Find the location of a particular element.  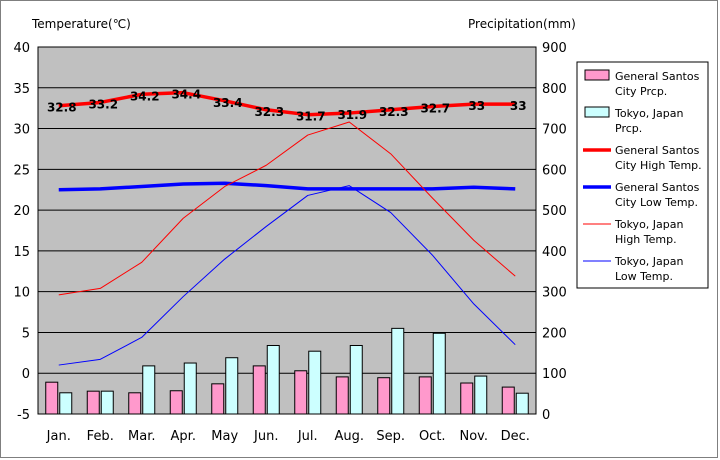

y-axis-right-title: Precipitation(mm) is located at coordinates (522, 24).